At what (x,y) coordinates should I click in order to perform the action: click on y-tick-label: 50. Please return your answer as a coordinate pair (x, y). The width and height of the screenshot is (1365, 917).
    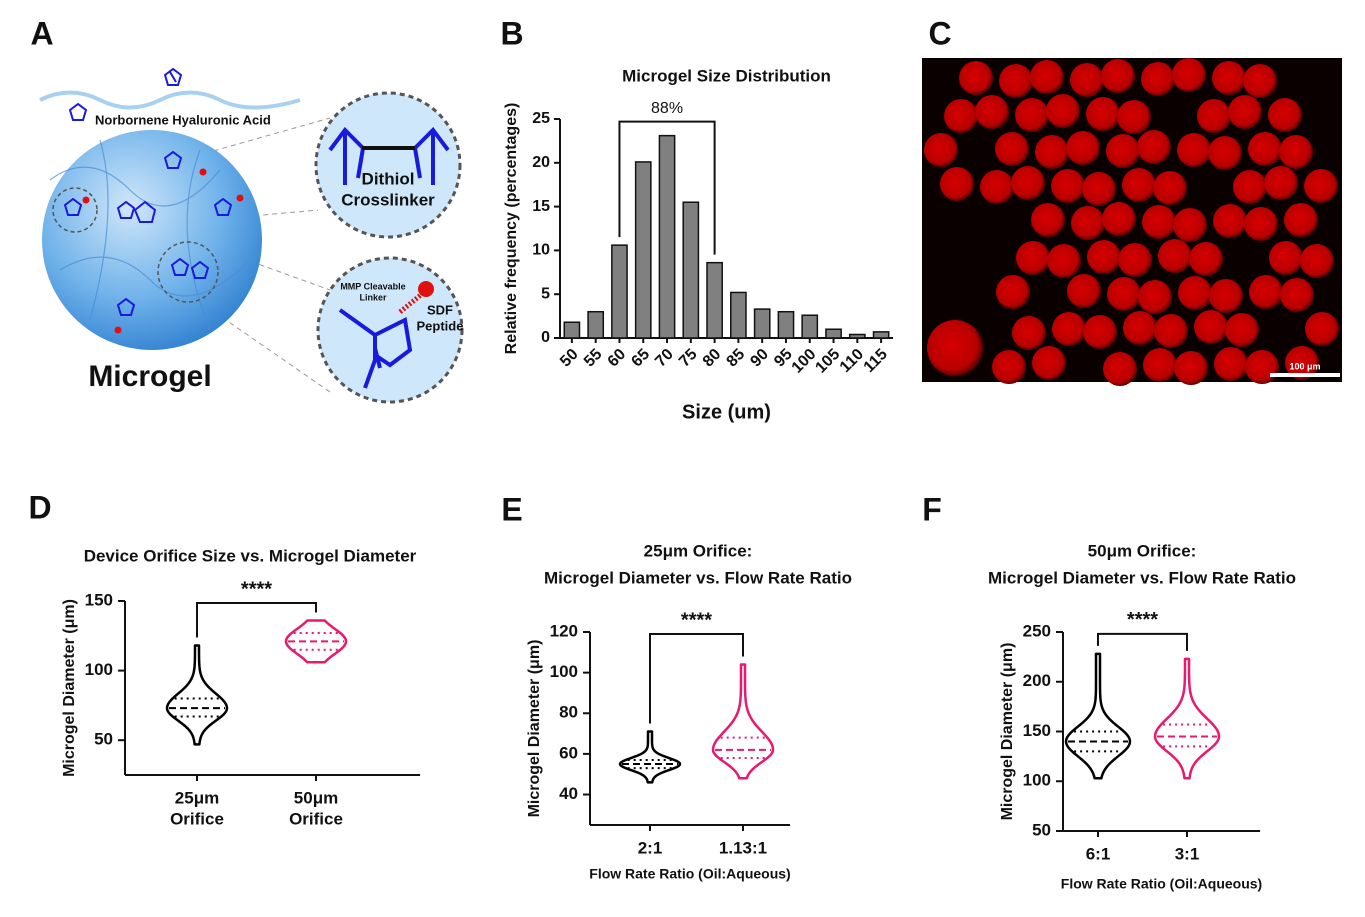
    Looking at the image, I should click on (1041, 829).